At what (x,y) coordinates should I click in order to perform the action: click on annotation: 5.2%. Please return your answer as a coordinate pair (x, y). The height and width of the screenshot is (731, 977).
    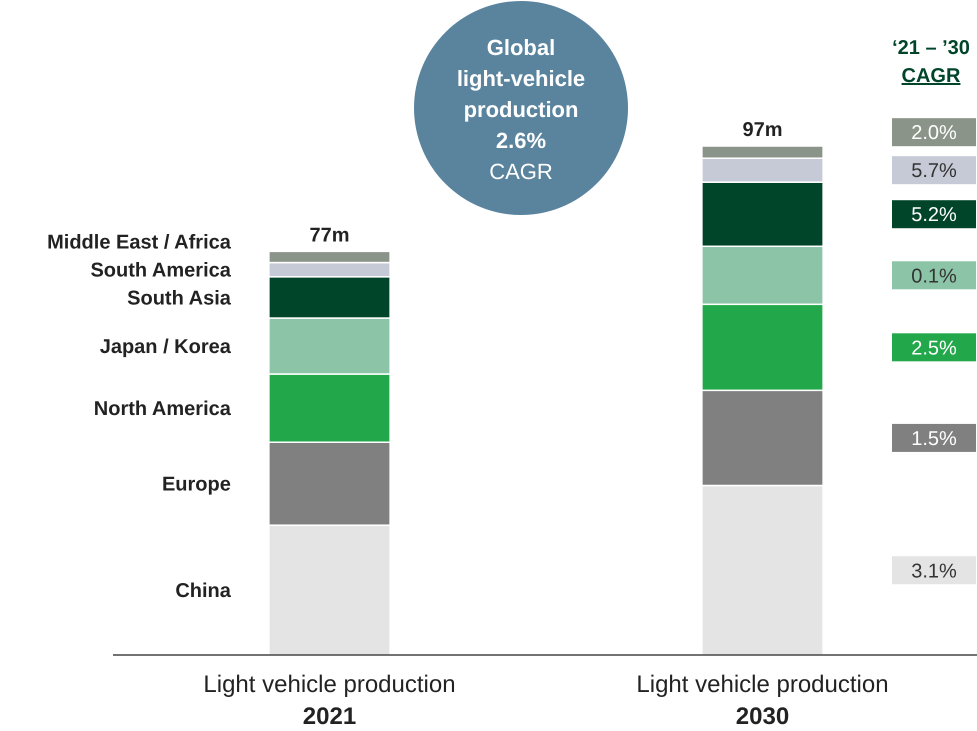
    Looking at the image, I should click on (934, 215).